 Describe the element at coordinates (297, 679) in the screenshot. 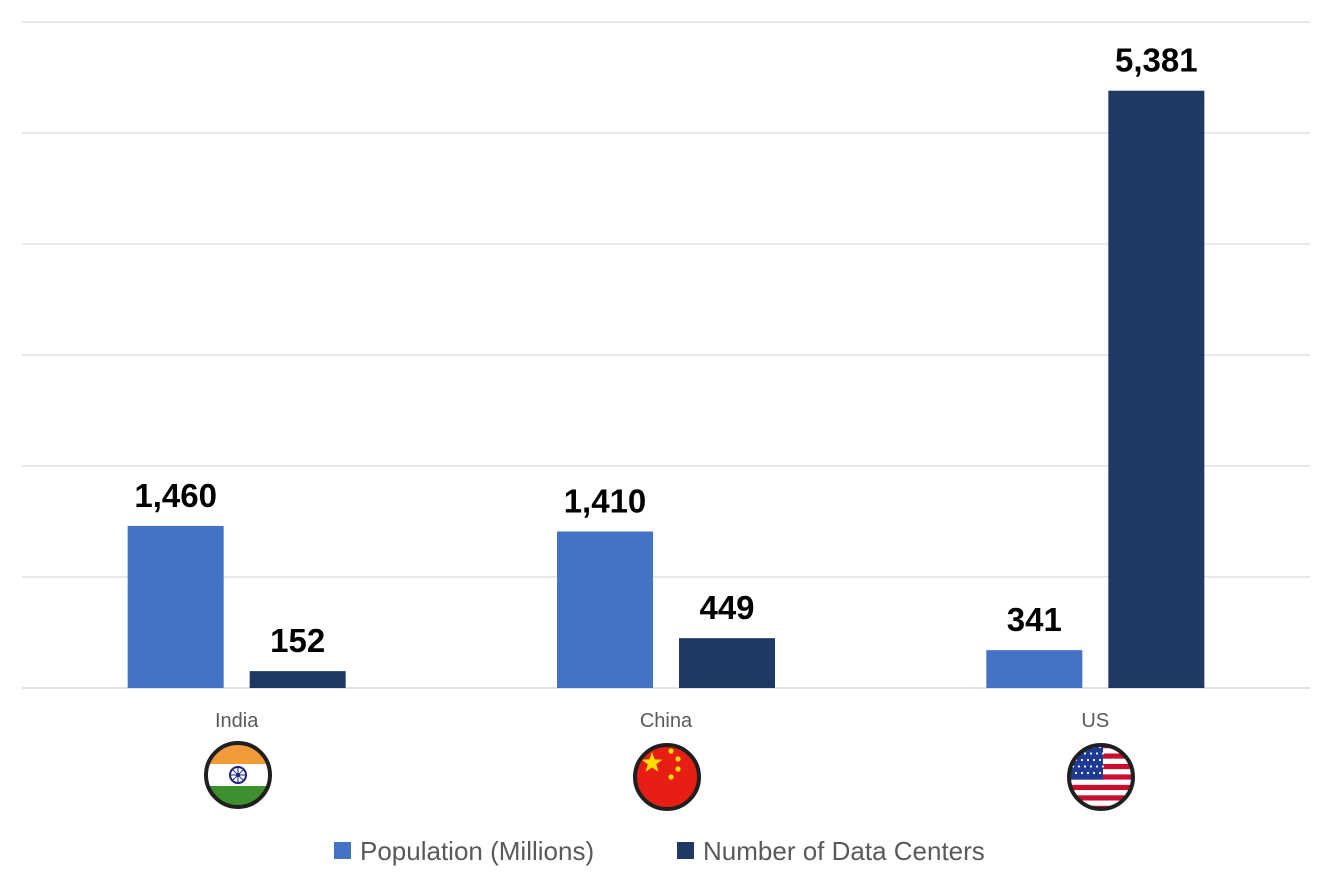

I see `bar-data-centers-india` at that location.